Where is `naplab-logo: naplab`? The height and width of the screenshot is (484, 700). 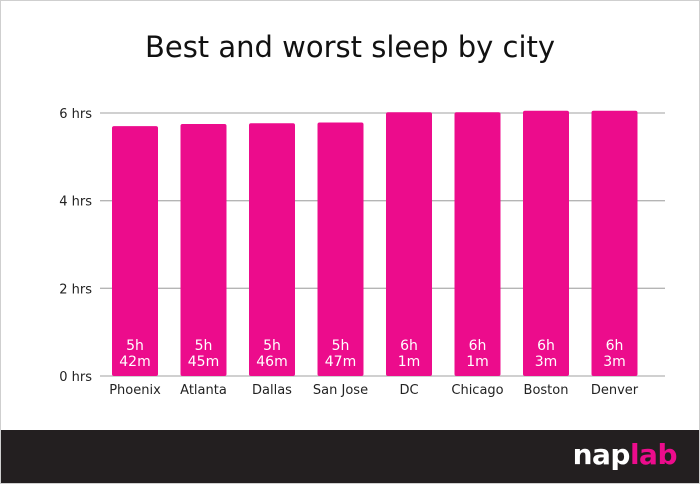
naplab-logo: naplab is located at coordinates (625, 454).